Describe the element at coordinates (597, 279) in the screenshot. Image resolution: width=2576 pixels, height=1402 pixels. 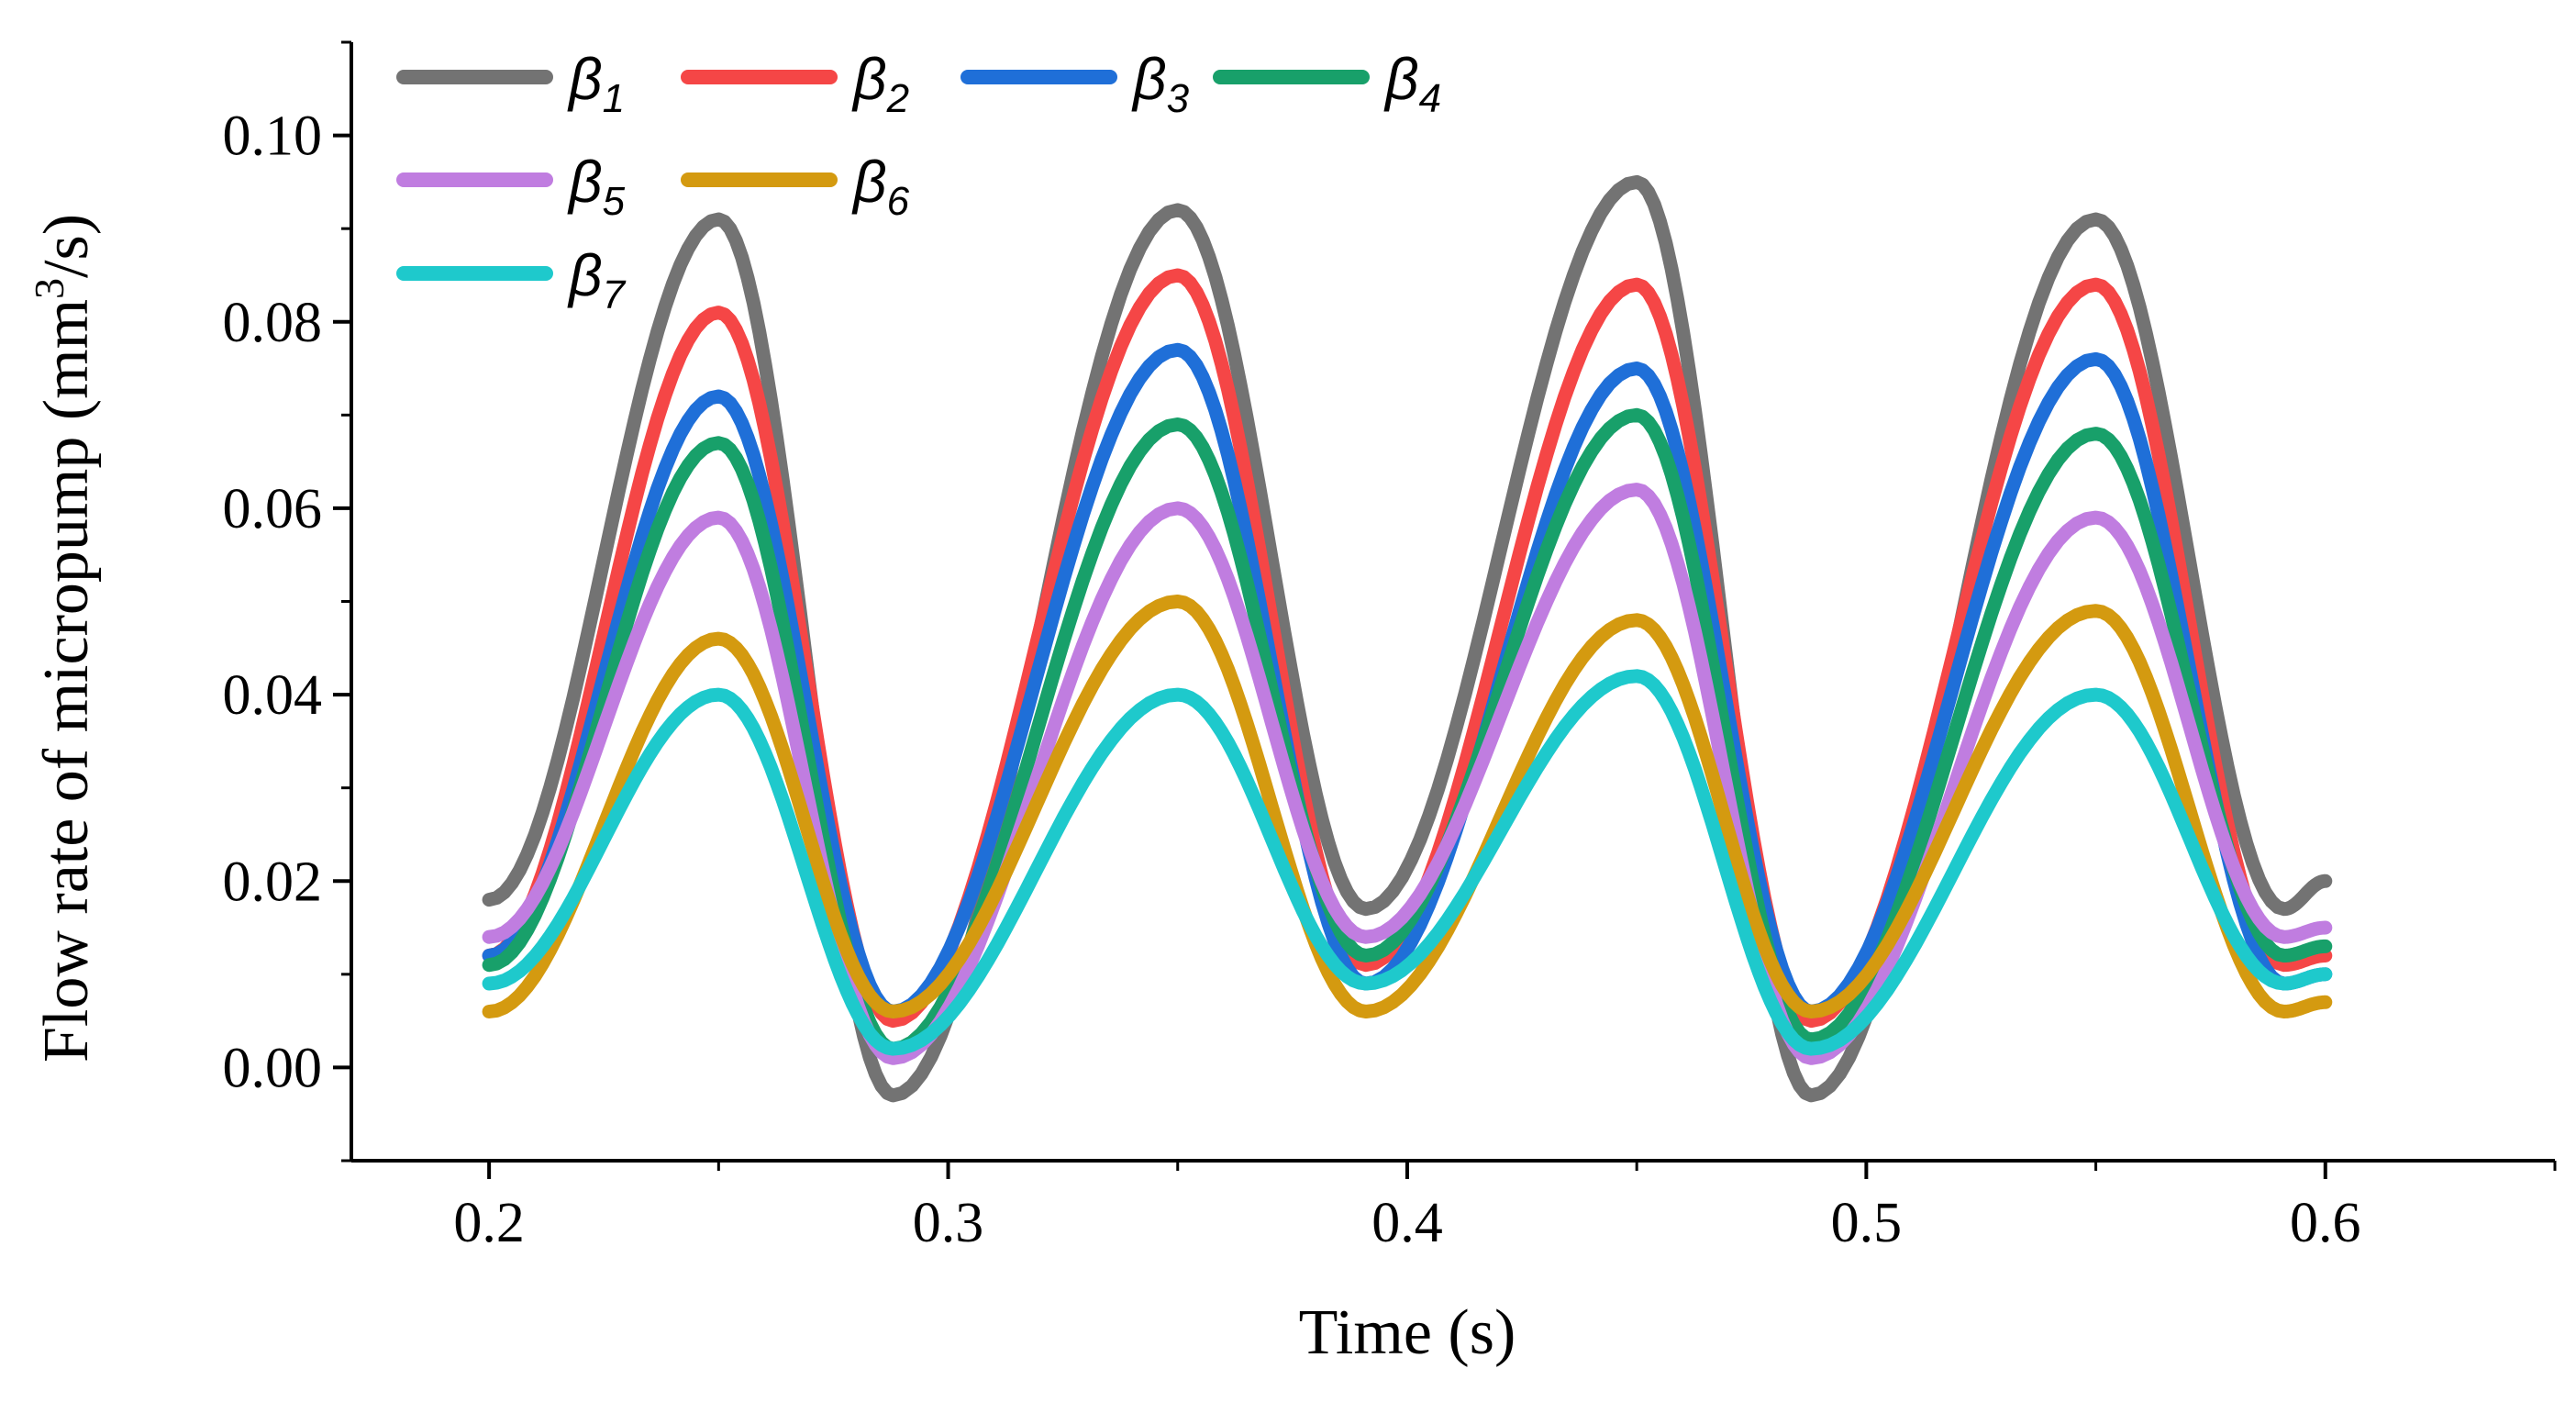
I see `legend-label-beta-7: β7` at that location.